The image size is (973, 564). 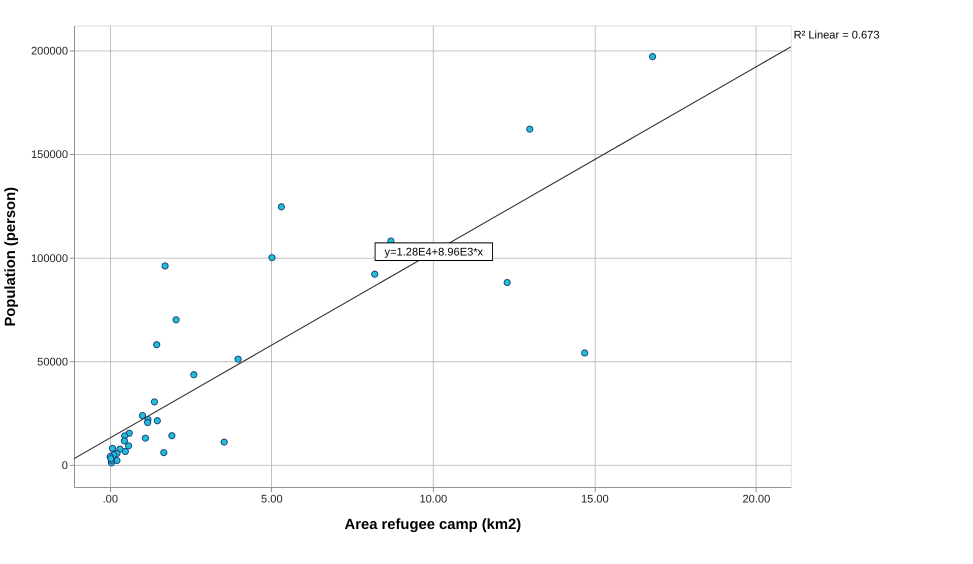 What do you see at coordinates (837, 35) in the screenshot?
I see `text: R² Linear = 0.673` at bounding box center [837, 35].